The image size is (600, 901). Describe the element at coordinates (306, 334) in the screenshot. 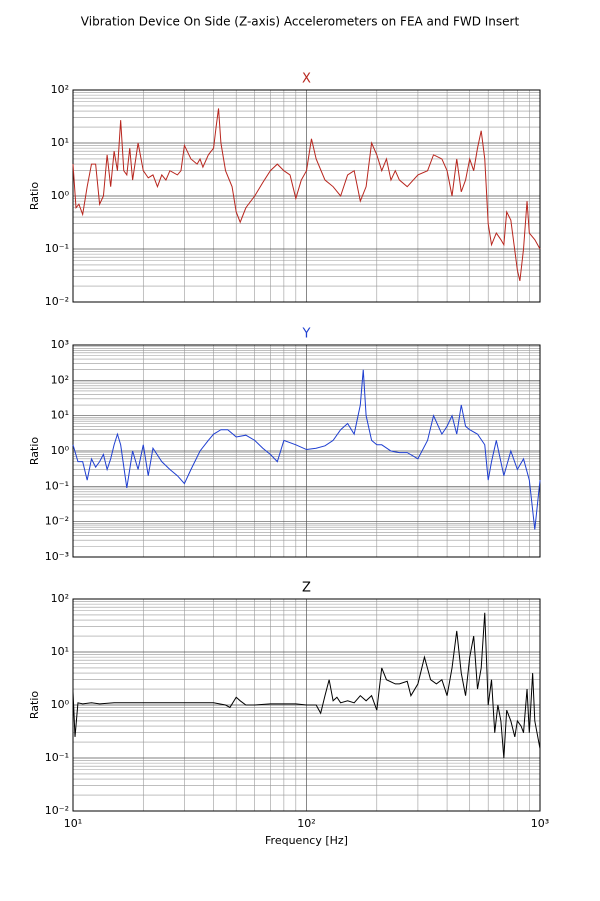

I see `panel-title: Y` at that location.